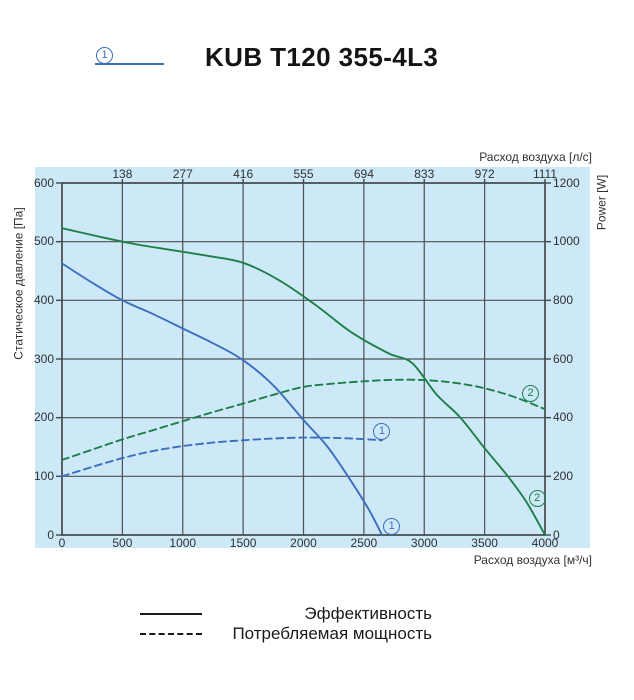 This screenshot has height=700, width=634. What do you see at coordinates (122, 174) in the screenshot?
I see `top-axis-tick-label: 138` at bounding box center [122, 174].